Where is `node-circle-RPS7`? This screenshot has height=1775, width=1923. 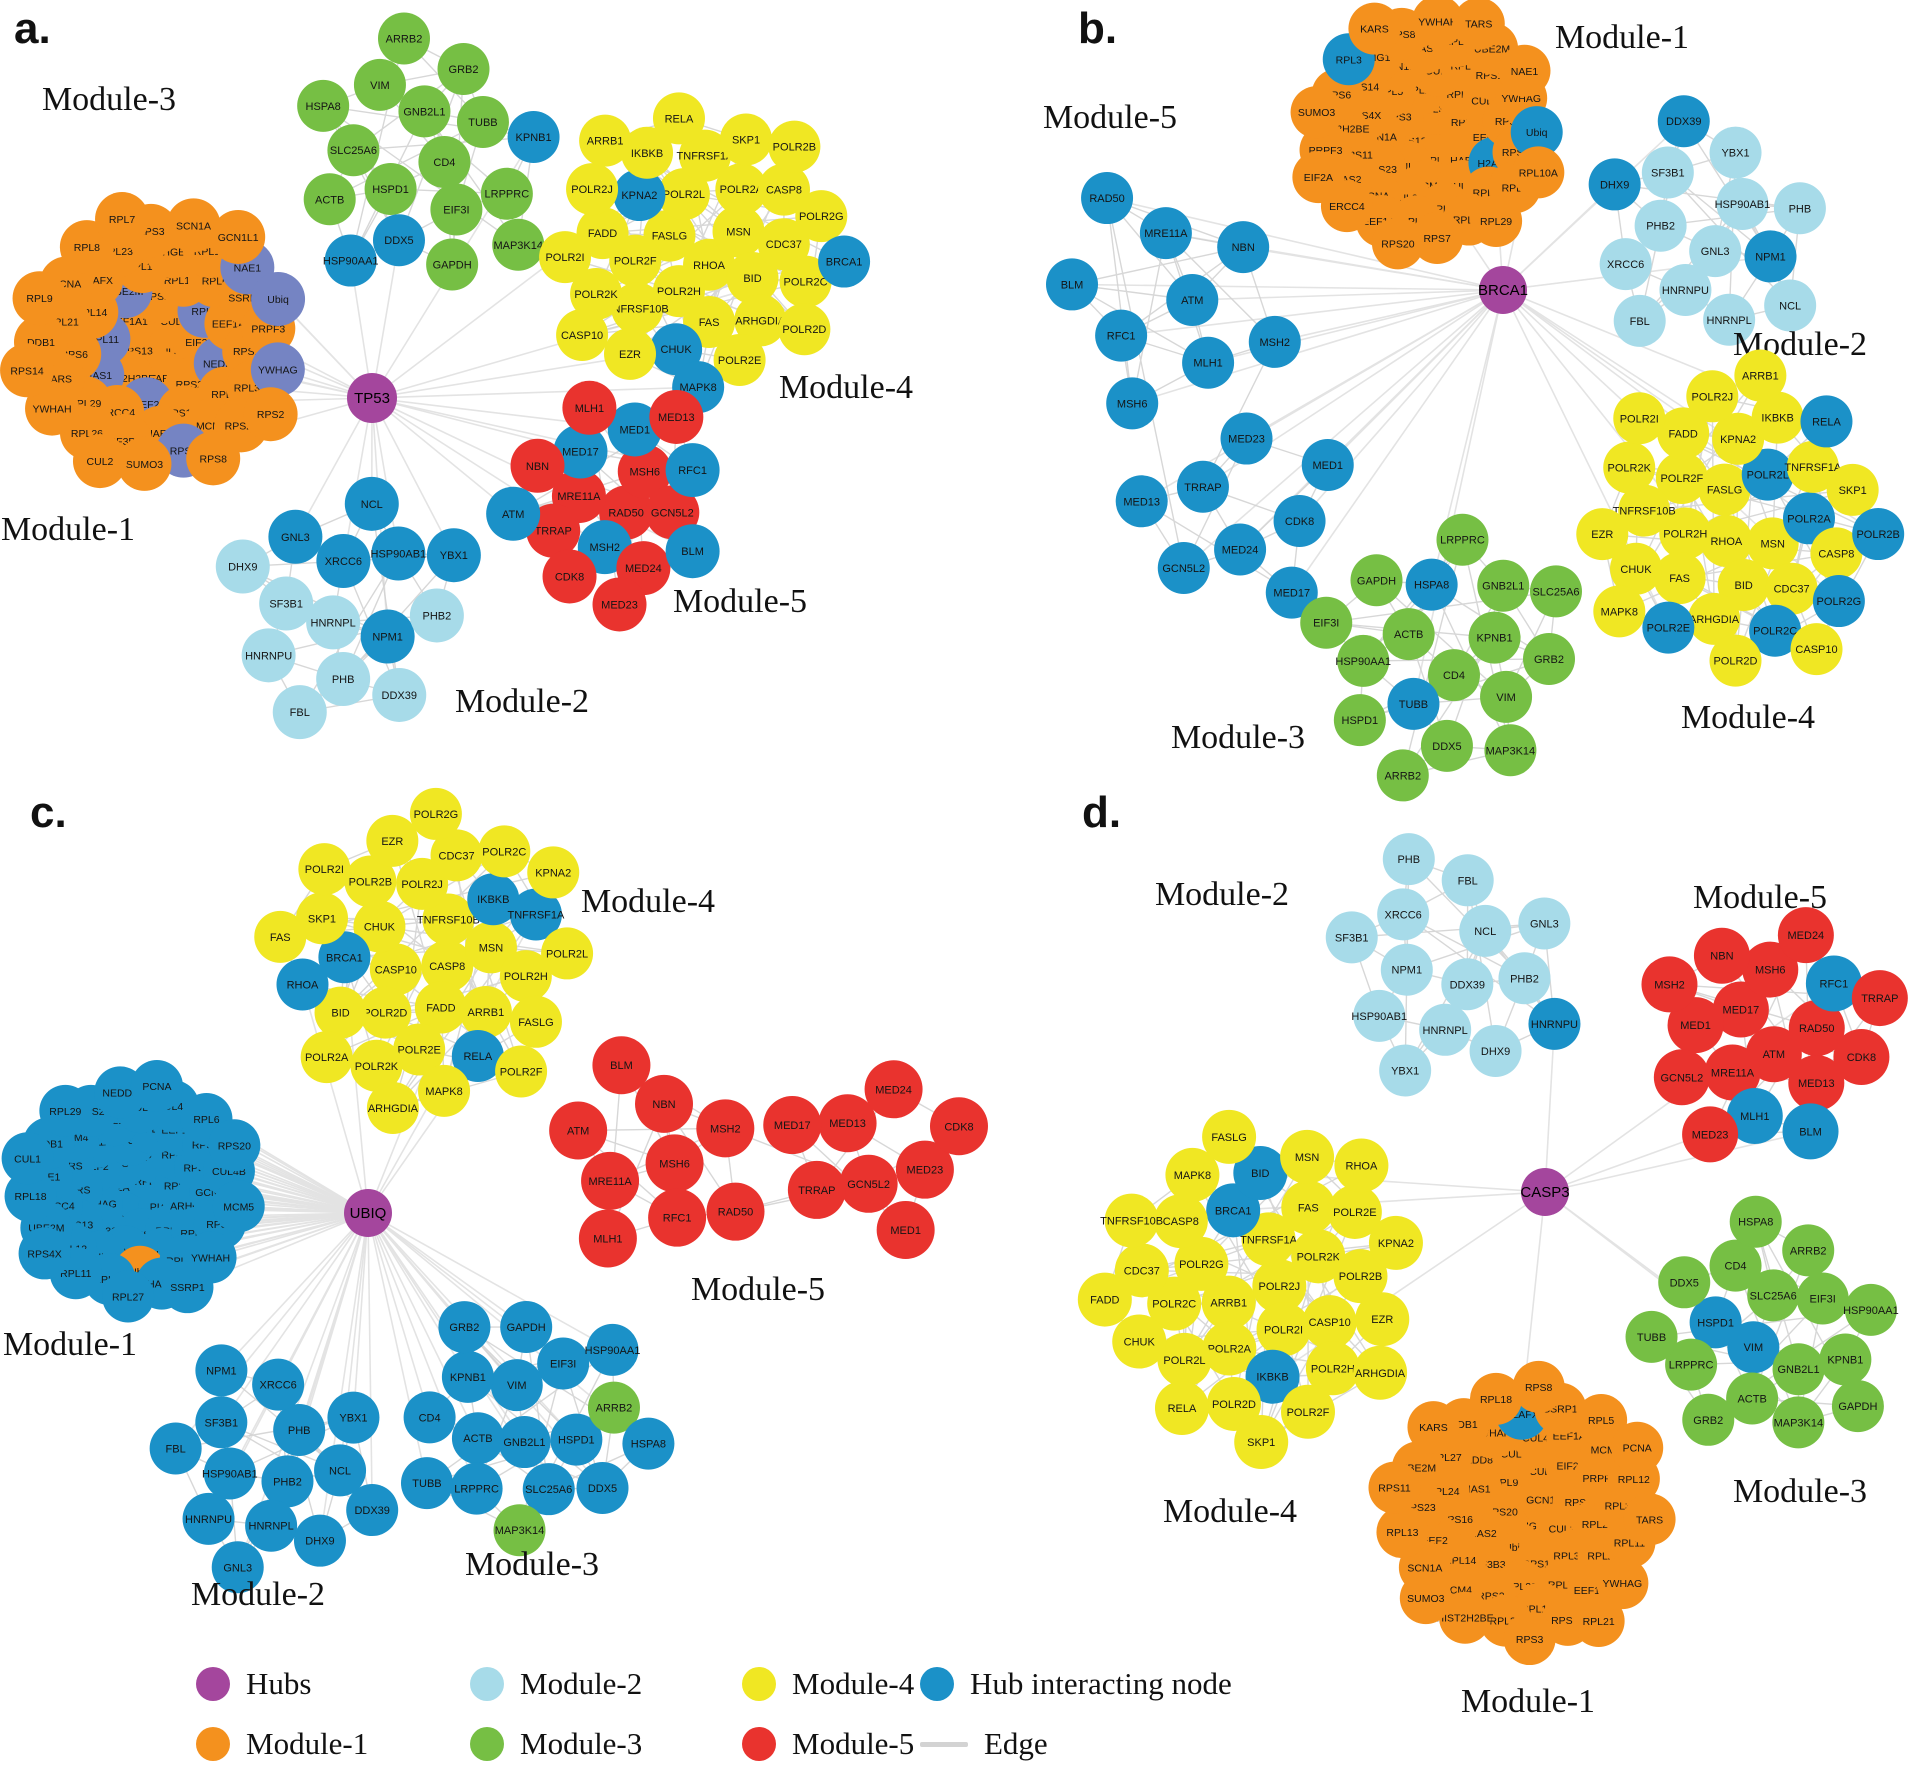
node-circle-RPS7 is located at coordinates (1437, 238).